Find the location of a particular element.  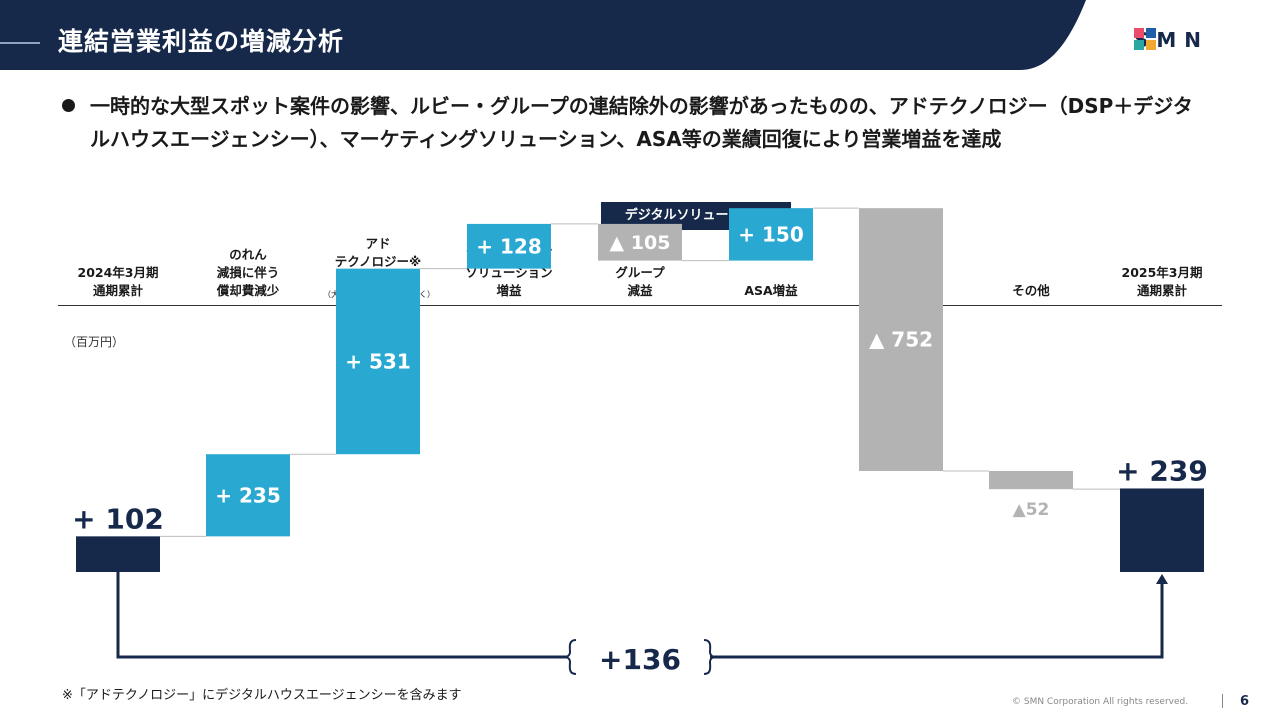

company-logo: SMN is located at coordinates (1171, 40).